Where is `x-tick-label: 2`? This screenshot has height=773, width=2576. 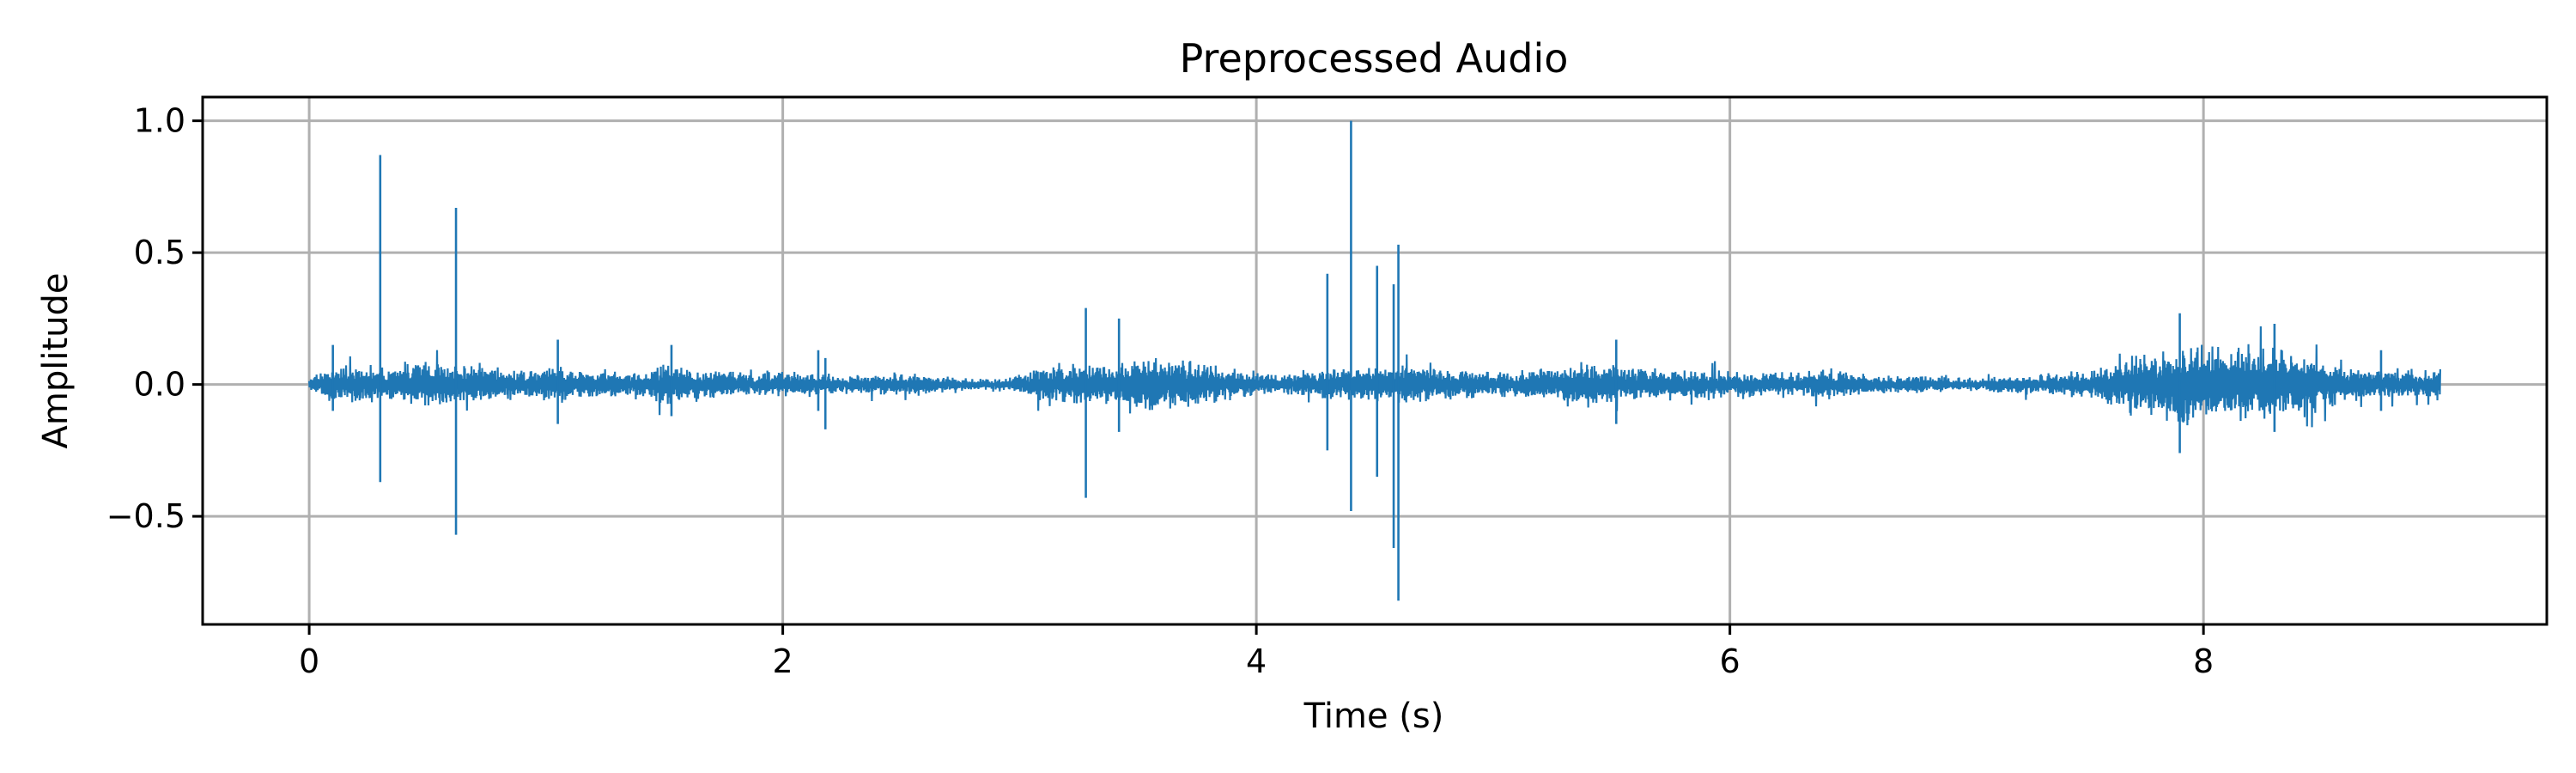
x-tick-label: 2 is located at coordinates (783, 661).